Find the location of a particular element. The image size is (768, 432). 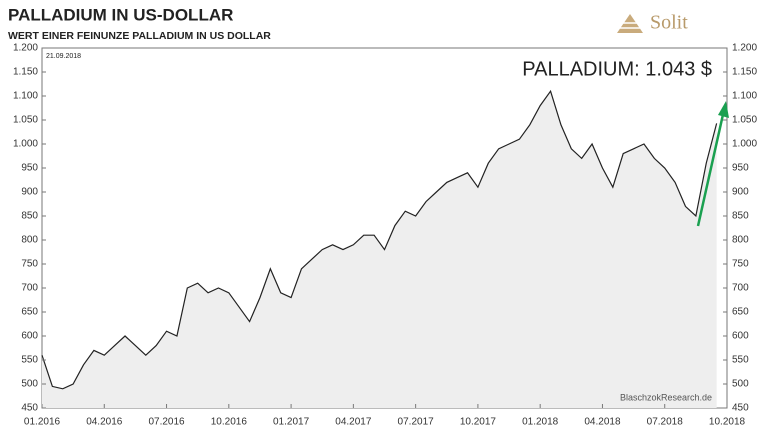

x-tick-label: 04.2016 is located at coordinates (104, 422).